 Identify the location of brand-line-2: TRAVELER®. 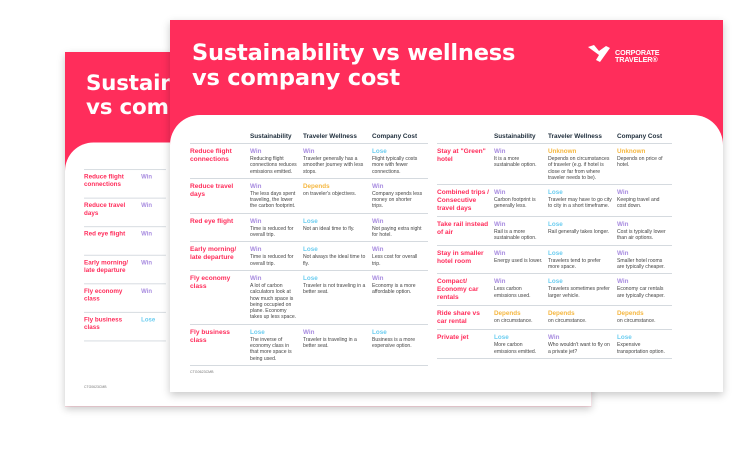
(636, 59).